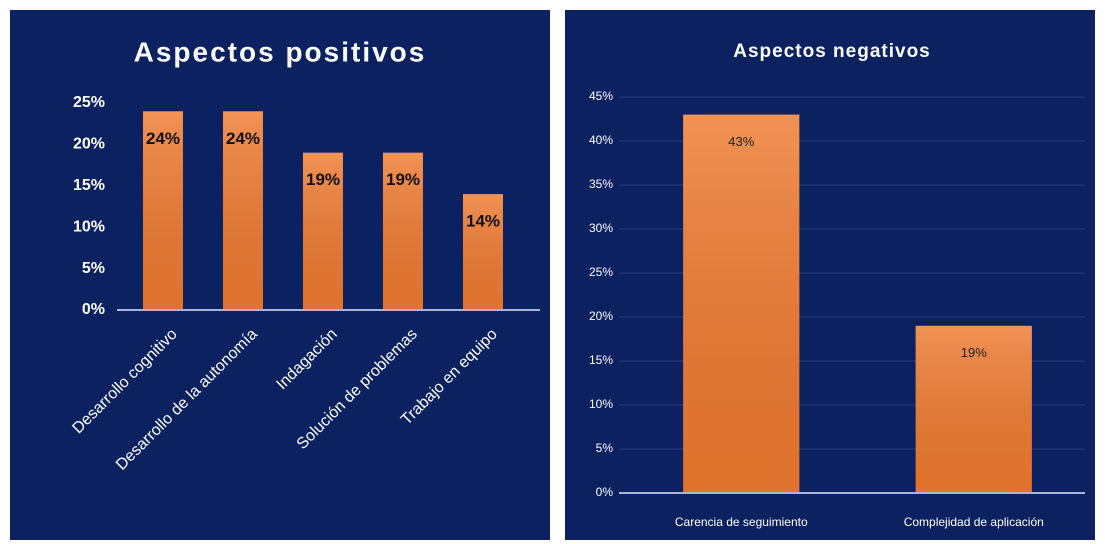 This screenshot has height=544, width=1105. Describe the element at coordinates (280, 51) in the screenshot. I see `chart-title: Aspectos positivos` at that location.